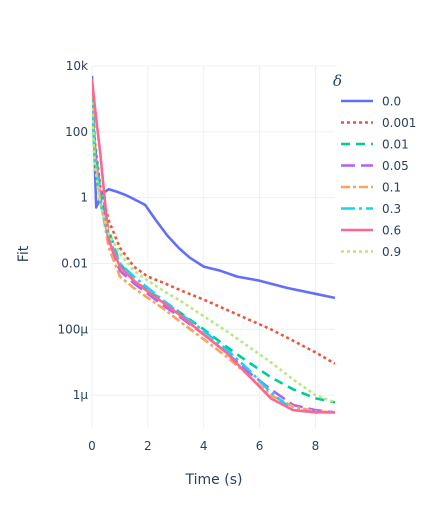  I want to click on x-tick-label: 6, so click(260, 446).